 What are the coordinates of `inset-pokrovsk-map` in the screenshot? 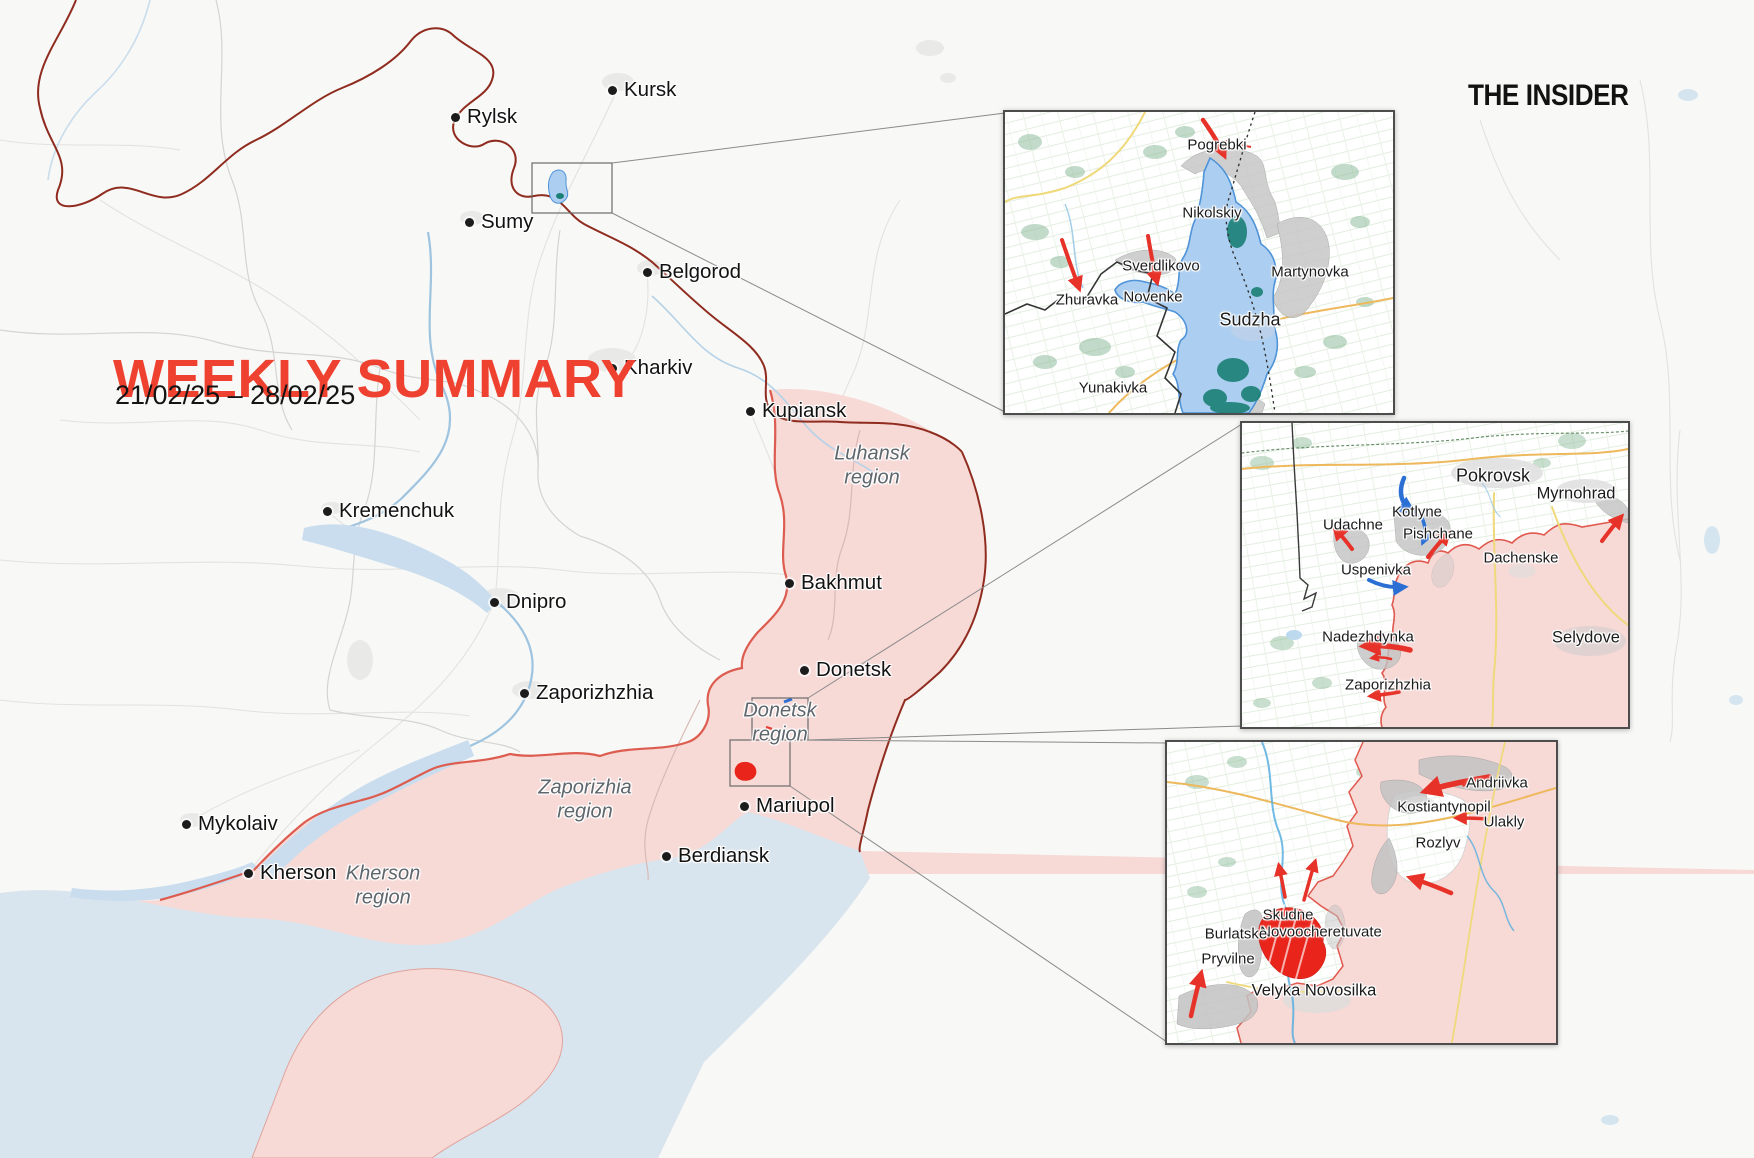 It's located at (1435, 575).